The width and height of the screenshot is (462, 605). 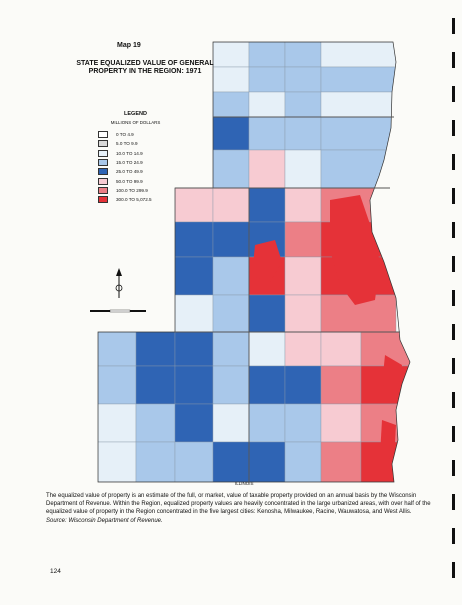 I want to click on map-title-line-2: PROPERTY IN THE REGION: 1971, so click(x=145, y=71).